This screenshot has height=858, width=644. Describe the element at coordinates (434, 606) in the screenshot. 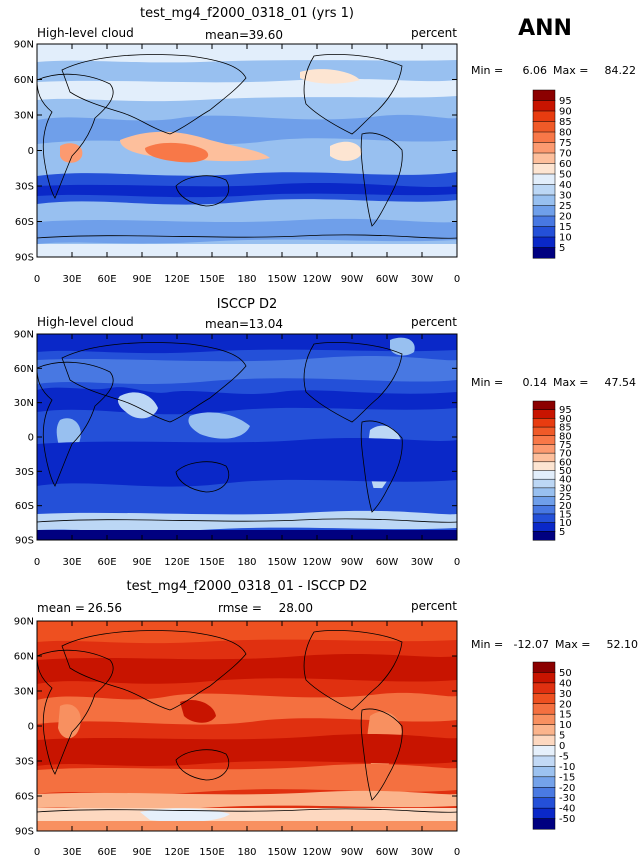

I see `panel-diff-units: percent` at that location.